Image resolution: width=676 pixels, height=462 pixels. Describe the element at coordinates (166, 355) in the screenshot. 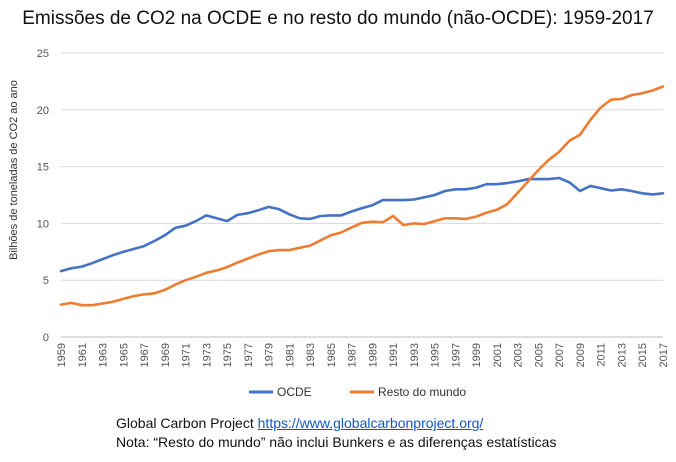

I see `x-tick-label: 1969` at that location.